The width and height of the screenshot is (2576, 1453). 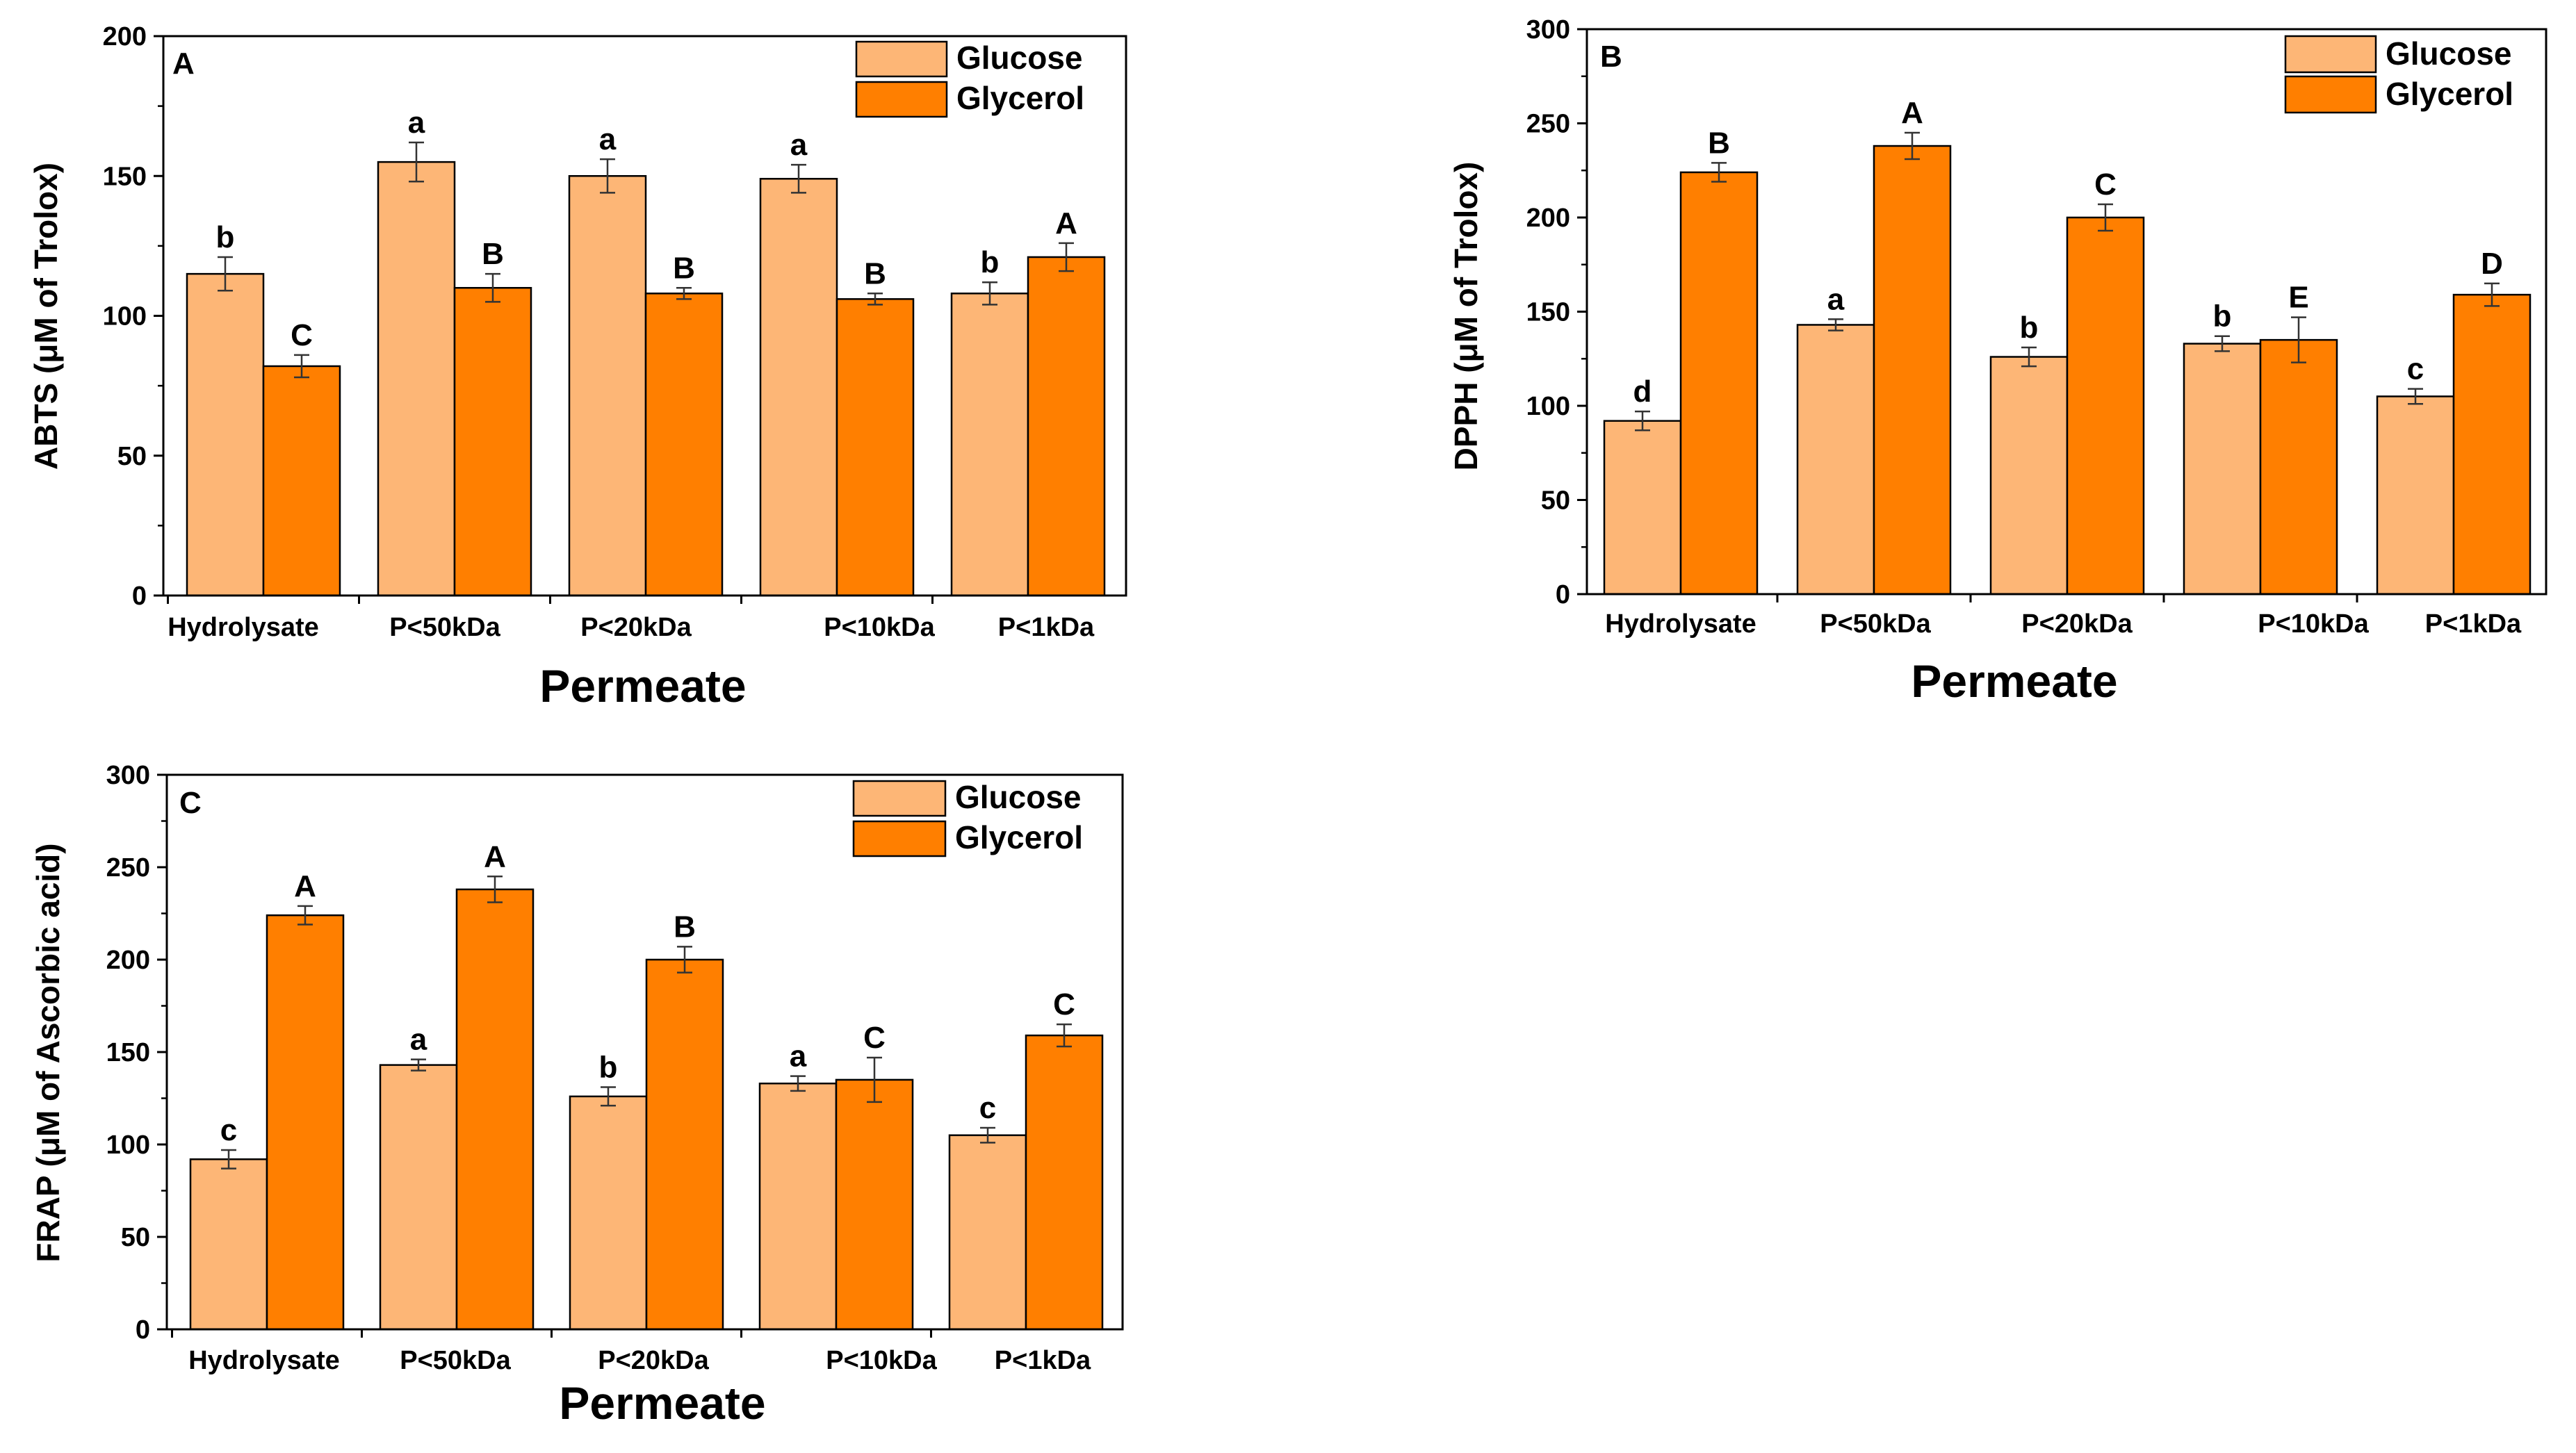 What do you see at coordinates (128, 868) in the screenshot?
I see `y-tick-label: 250` at bounding box center [128, 868].